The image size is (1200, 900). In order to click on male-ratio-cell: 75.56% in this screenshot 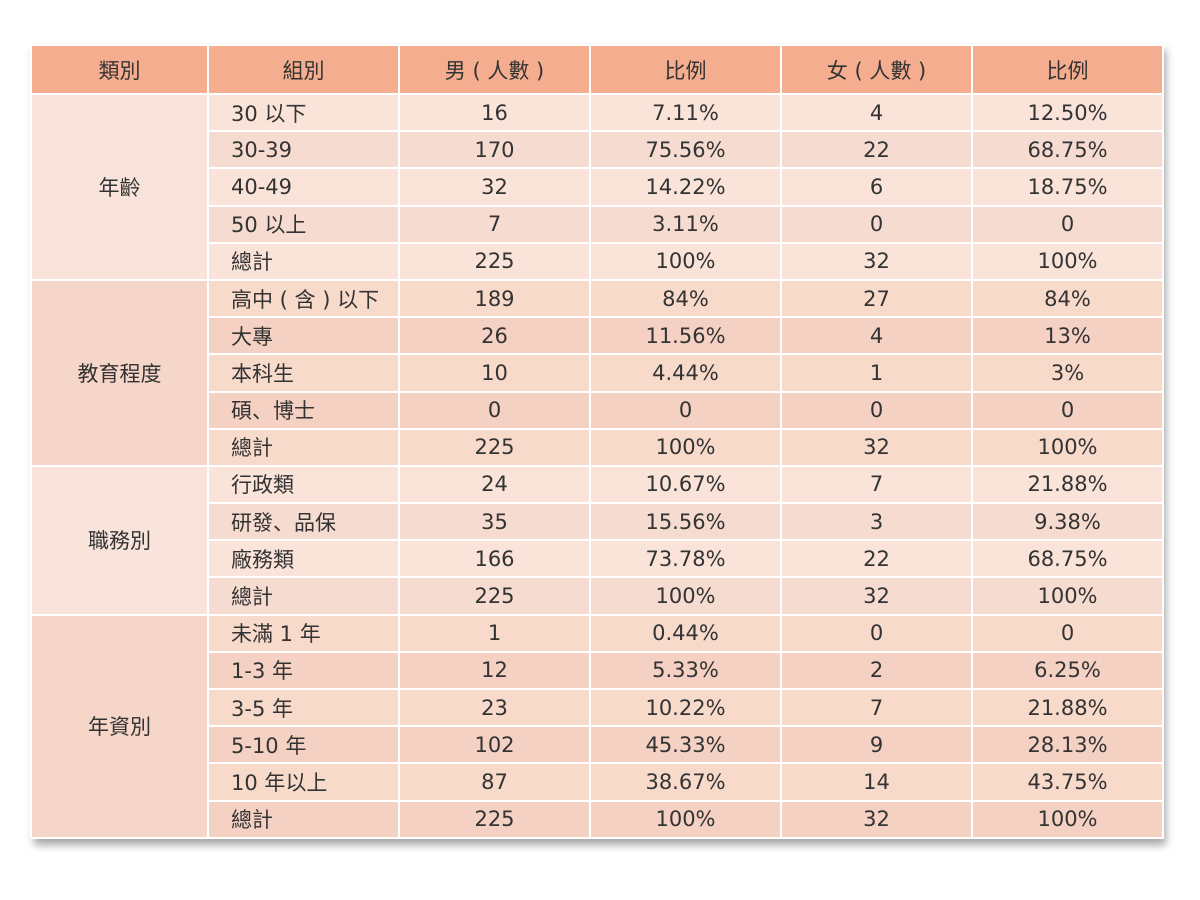, I will do `click(685, 150)`.